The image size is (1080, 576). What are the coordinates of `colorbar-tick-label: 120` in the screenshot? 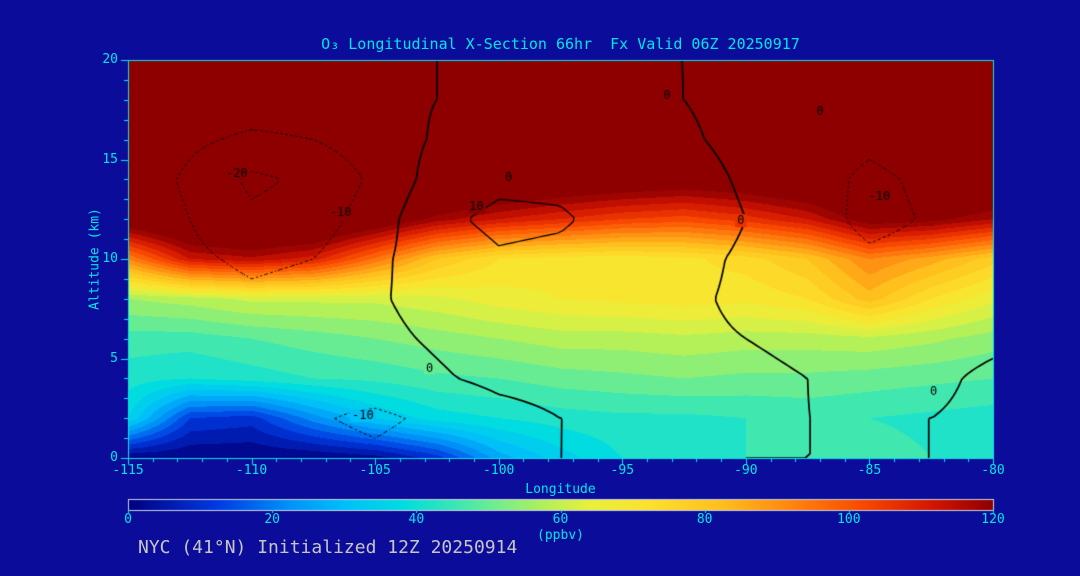 It's located at (993, 519).